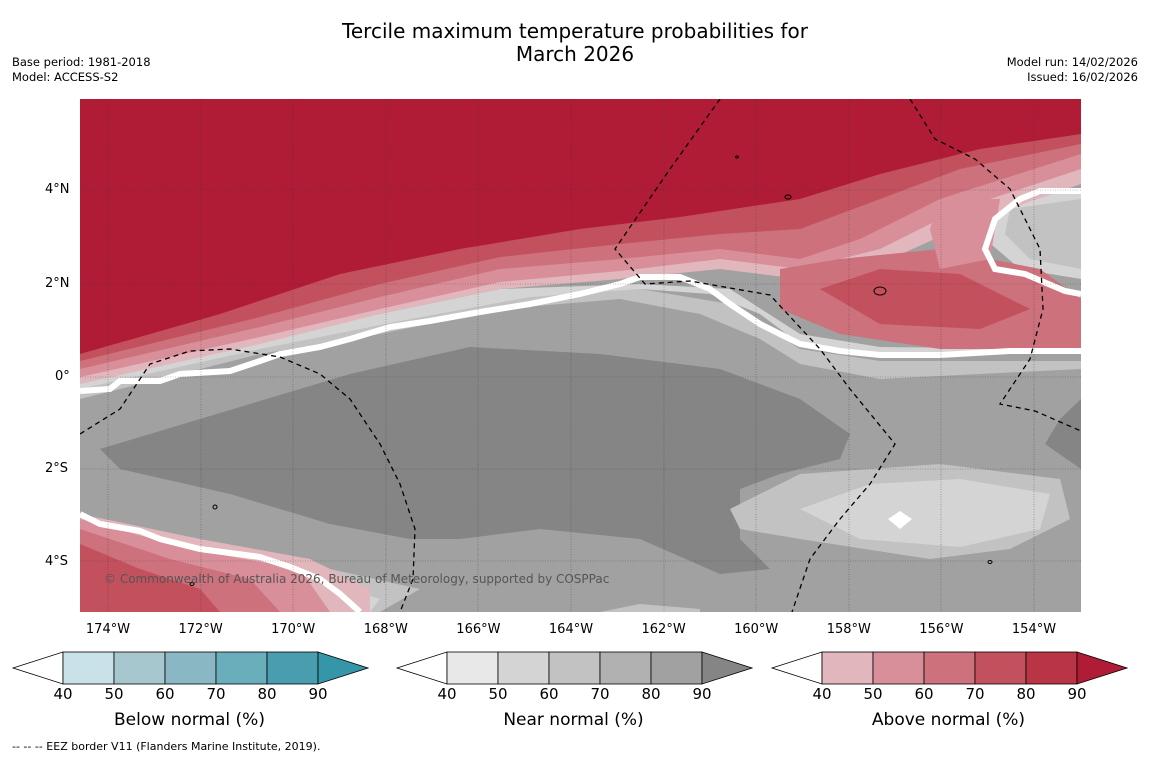  What do you see at coordinates (65, 77) in the screenshot?
I see `model-text: Model: ACCESS-S2` at bounding box center [65, 77].